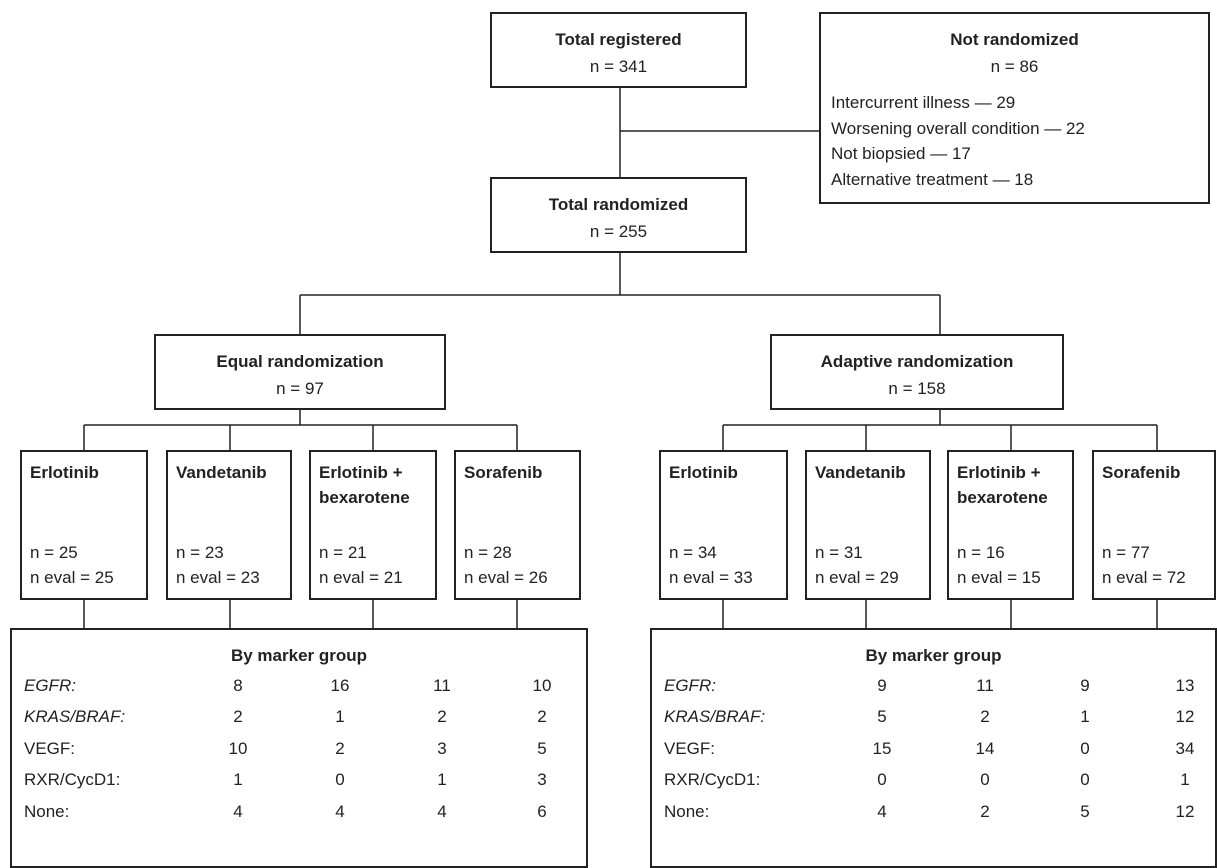 This screenshot has height=868, width=1217. What do you see at coordinates (218, 577) in the screenshot?
I see `arm-n-eval: n eval = 23` at bounding box center [218, 577].